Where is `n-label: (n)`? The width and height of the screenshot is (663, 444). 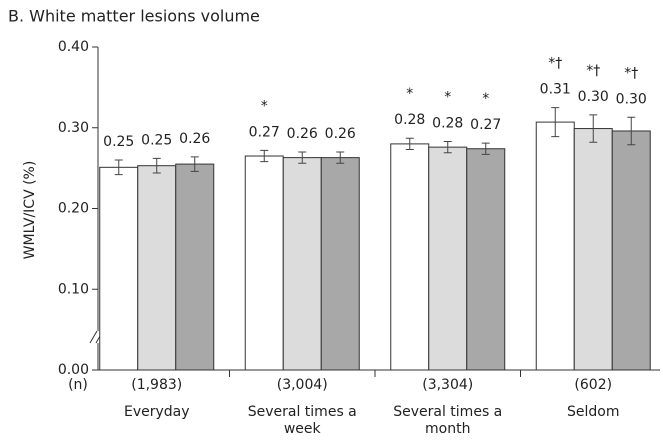 n-label: (n) is located at coordinates (78, 385).